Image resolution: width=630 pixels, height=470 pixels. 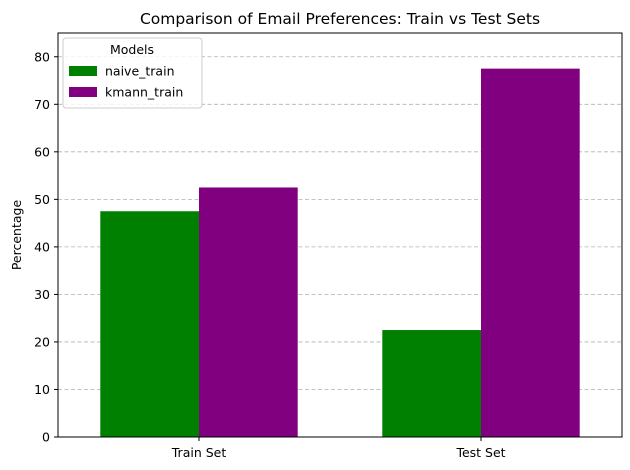 I want to click on x-axis: Train Set Test Set, so click(x=338, y=448).